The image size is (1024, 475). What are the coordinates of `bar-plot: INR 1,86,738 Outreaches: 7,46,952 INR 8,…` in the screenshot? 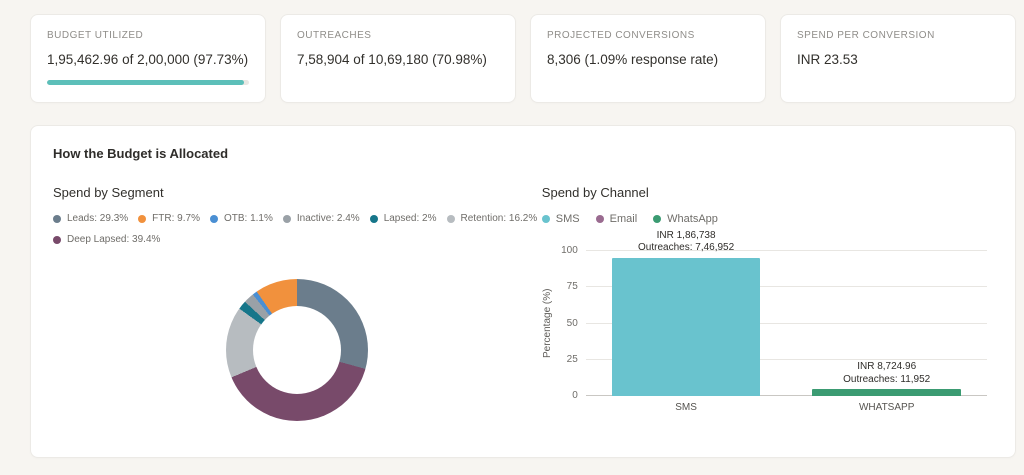 It's located at (786, 313).